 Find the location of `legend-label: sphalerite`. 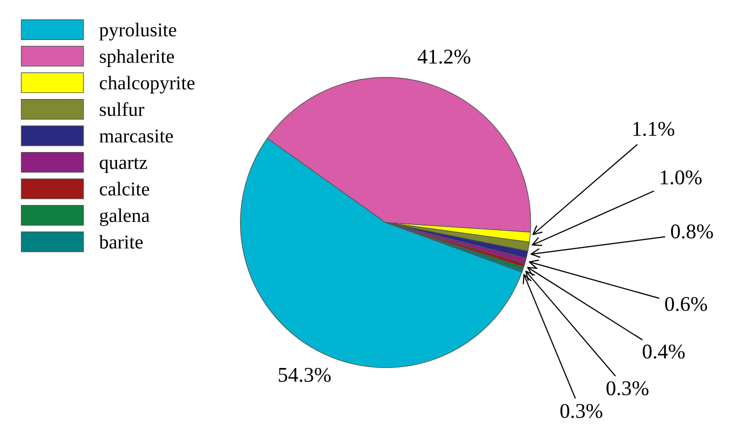

legend-label: sphalerite is located at coordinates (137, 58).